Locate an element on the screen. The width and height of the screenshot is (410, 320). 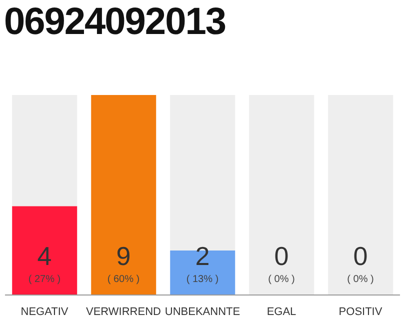
data-label: 2 is located at coordinates (202, 256).